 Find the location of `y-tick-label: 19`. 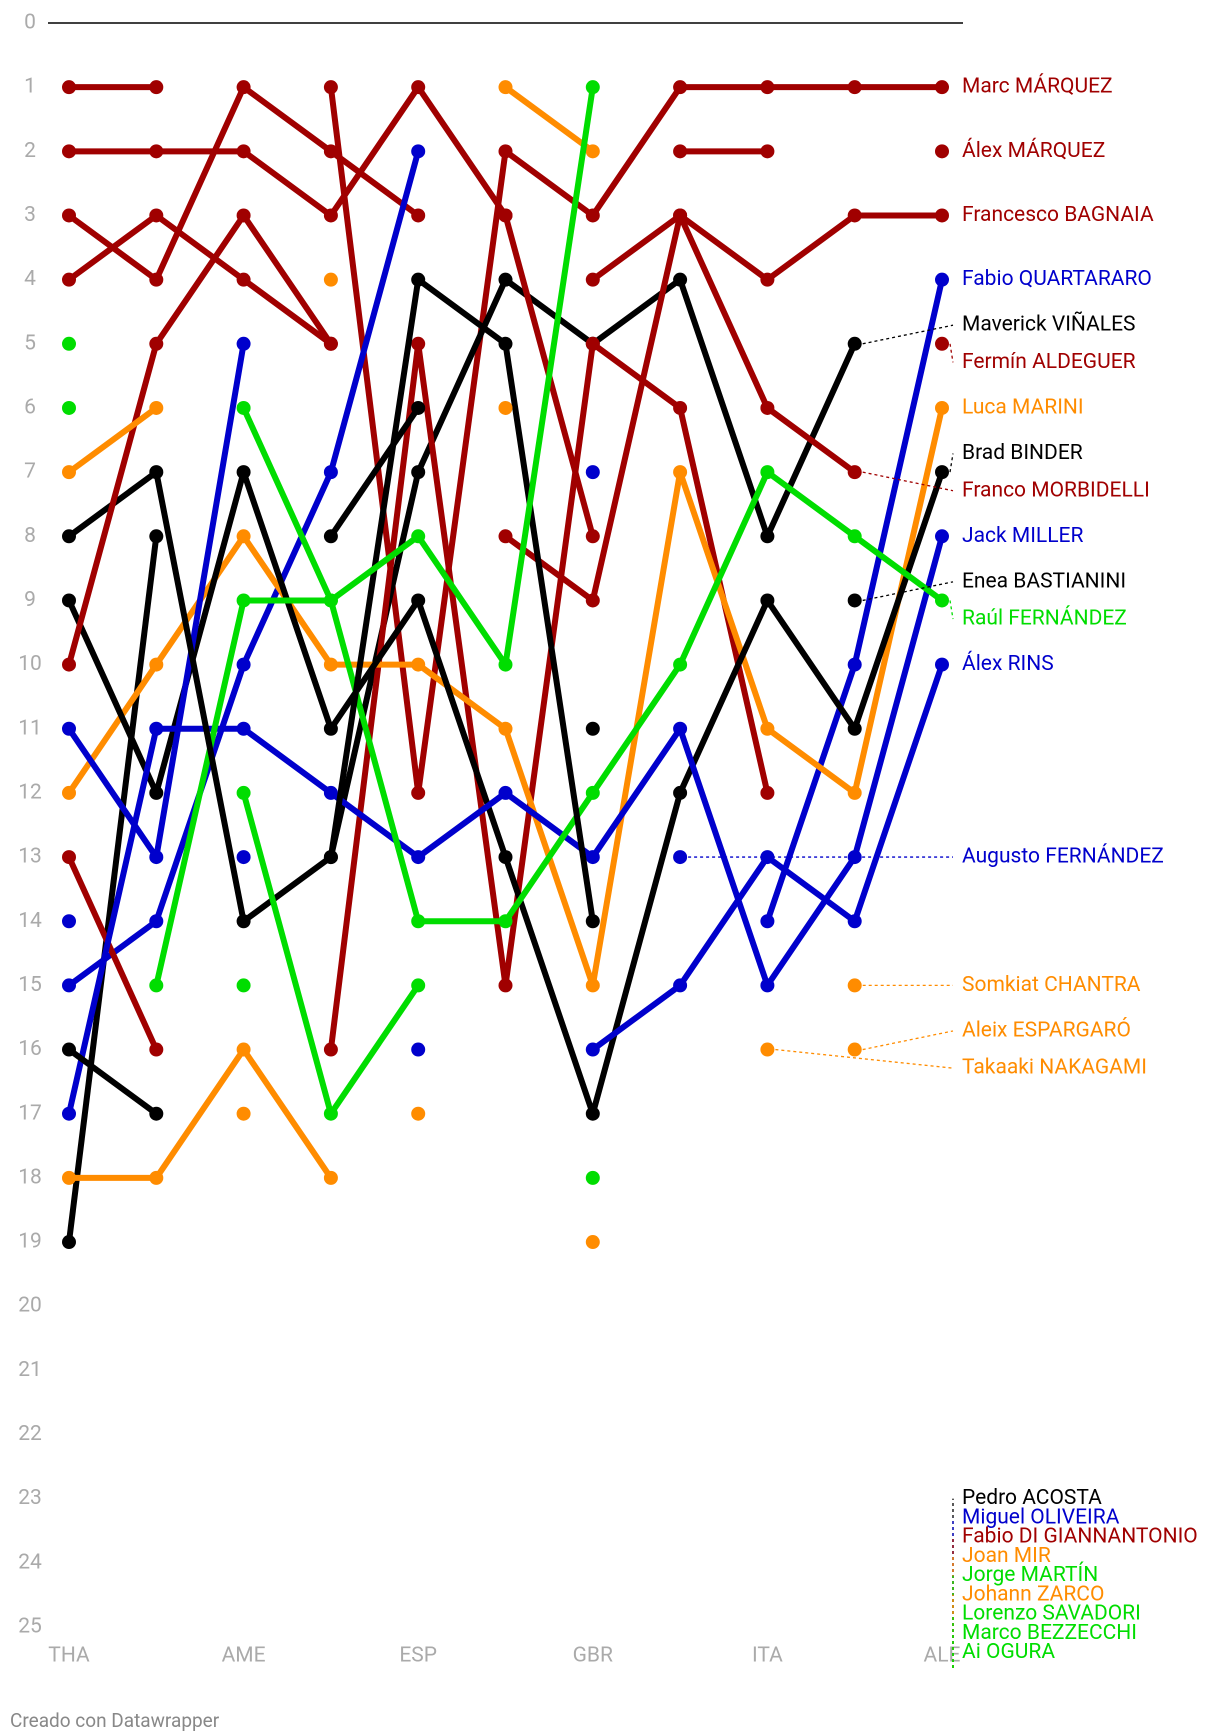

y-tick-label: 19 is located at coordinates (30, 1242).